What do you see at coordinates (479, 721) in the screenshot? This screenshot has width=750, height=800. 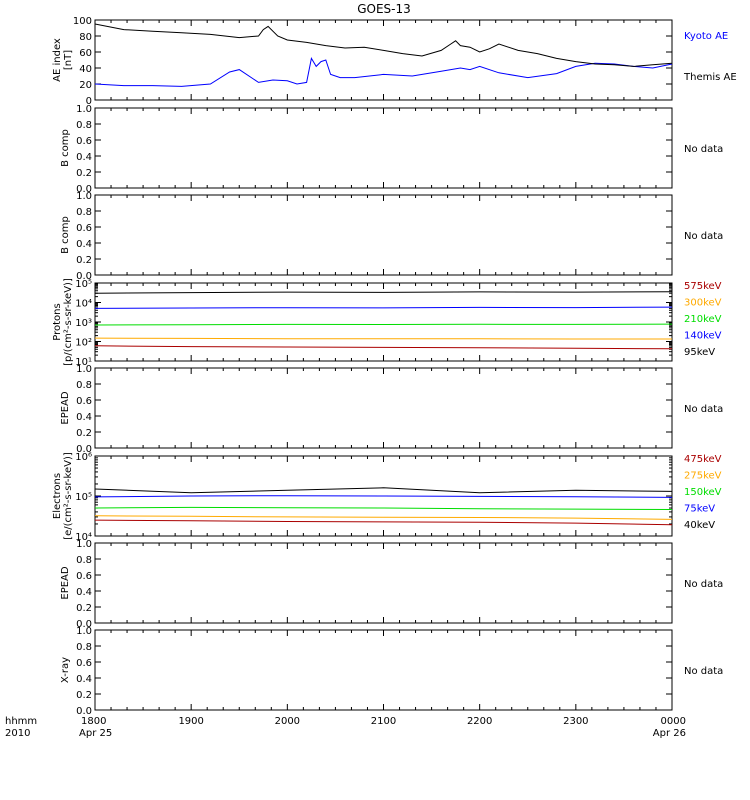 I see `x-tick-label: 2200` at bounding box center [479, 721].